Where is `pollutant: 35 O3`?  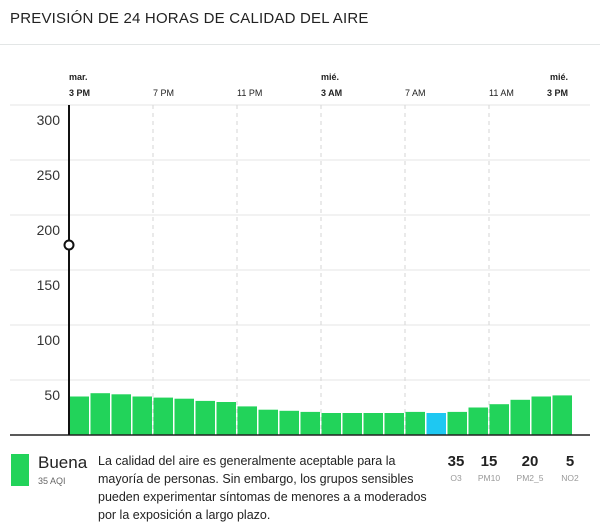 pollutant: 35 O3 is located at coordinates (456, 468).